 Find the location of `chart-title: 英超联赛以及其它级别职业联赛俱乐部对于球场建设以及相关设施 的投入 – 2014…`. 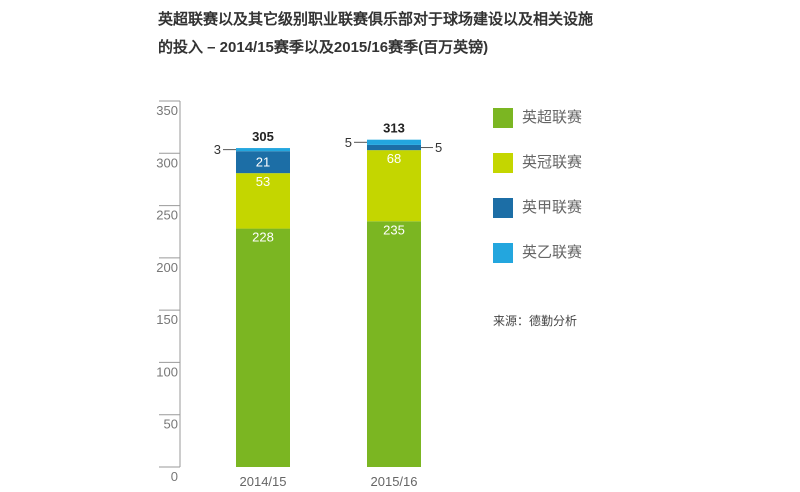

chart-title: 英超联赛以及其它级别职业联赛俱乐部对于球场建设以及相关设施 的投入 – 2014… is located at coordinates (376, 33).